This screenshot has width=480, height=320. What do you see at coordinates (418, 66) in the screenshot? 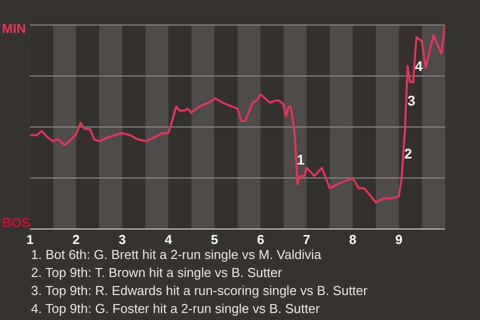
I see `annotation: 4` at bounding box center [418, 66].